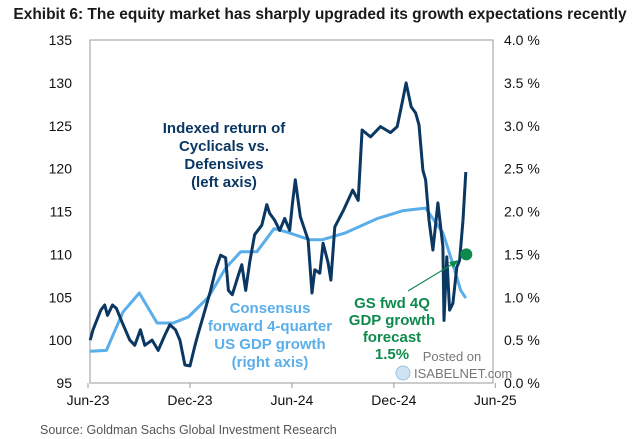 This screenshot has width=640, height=439. What do you see at coordinates (292, 400) in the screenshot?
I see `x-tick-label: Jun-24` at bounding box center [292, 400].